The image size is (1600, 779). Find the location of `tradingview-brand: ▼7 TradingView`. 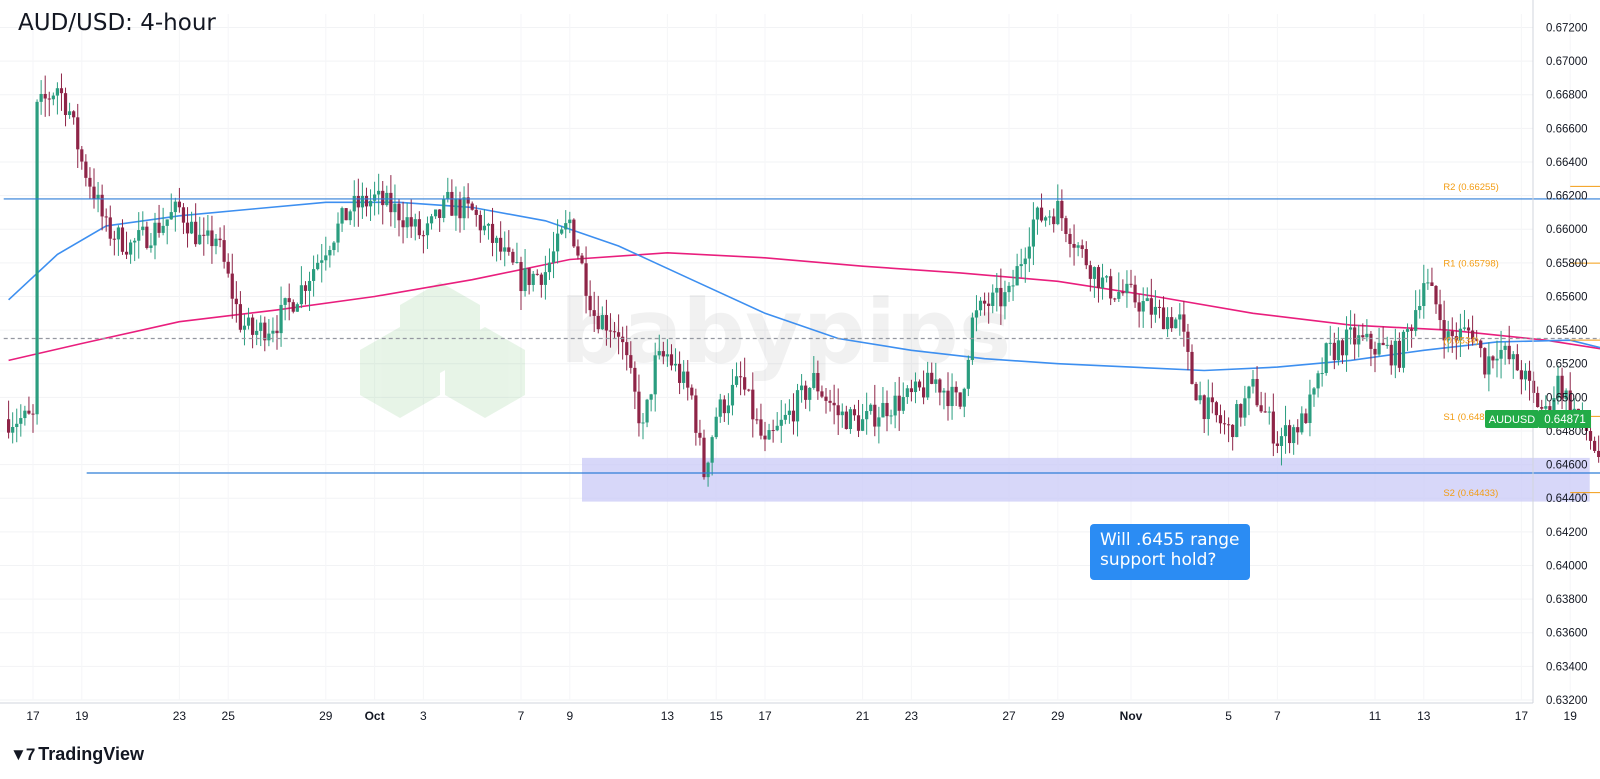

tradingview-brand: ▼7 TradingView is located at coordinates (77, 754).